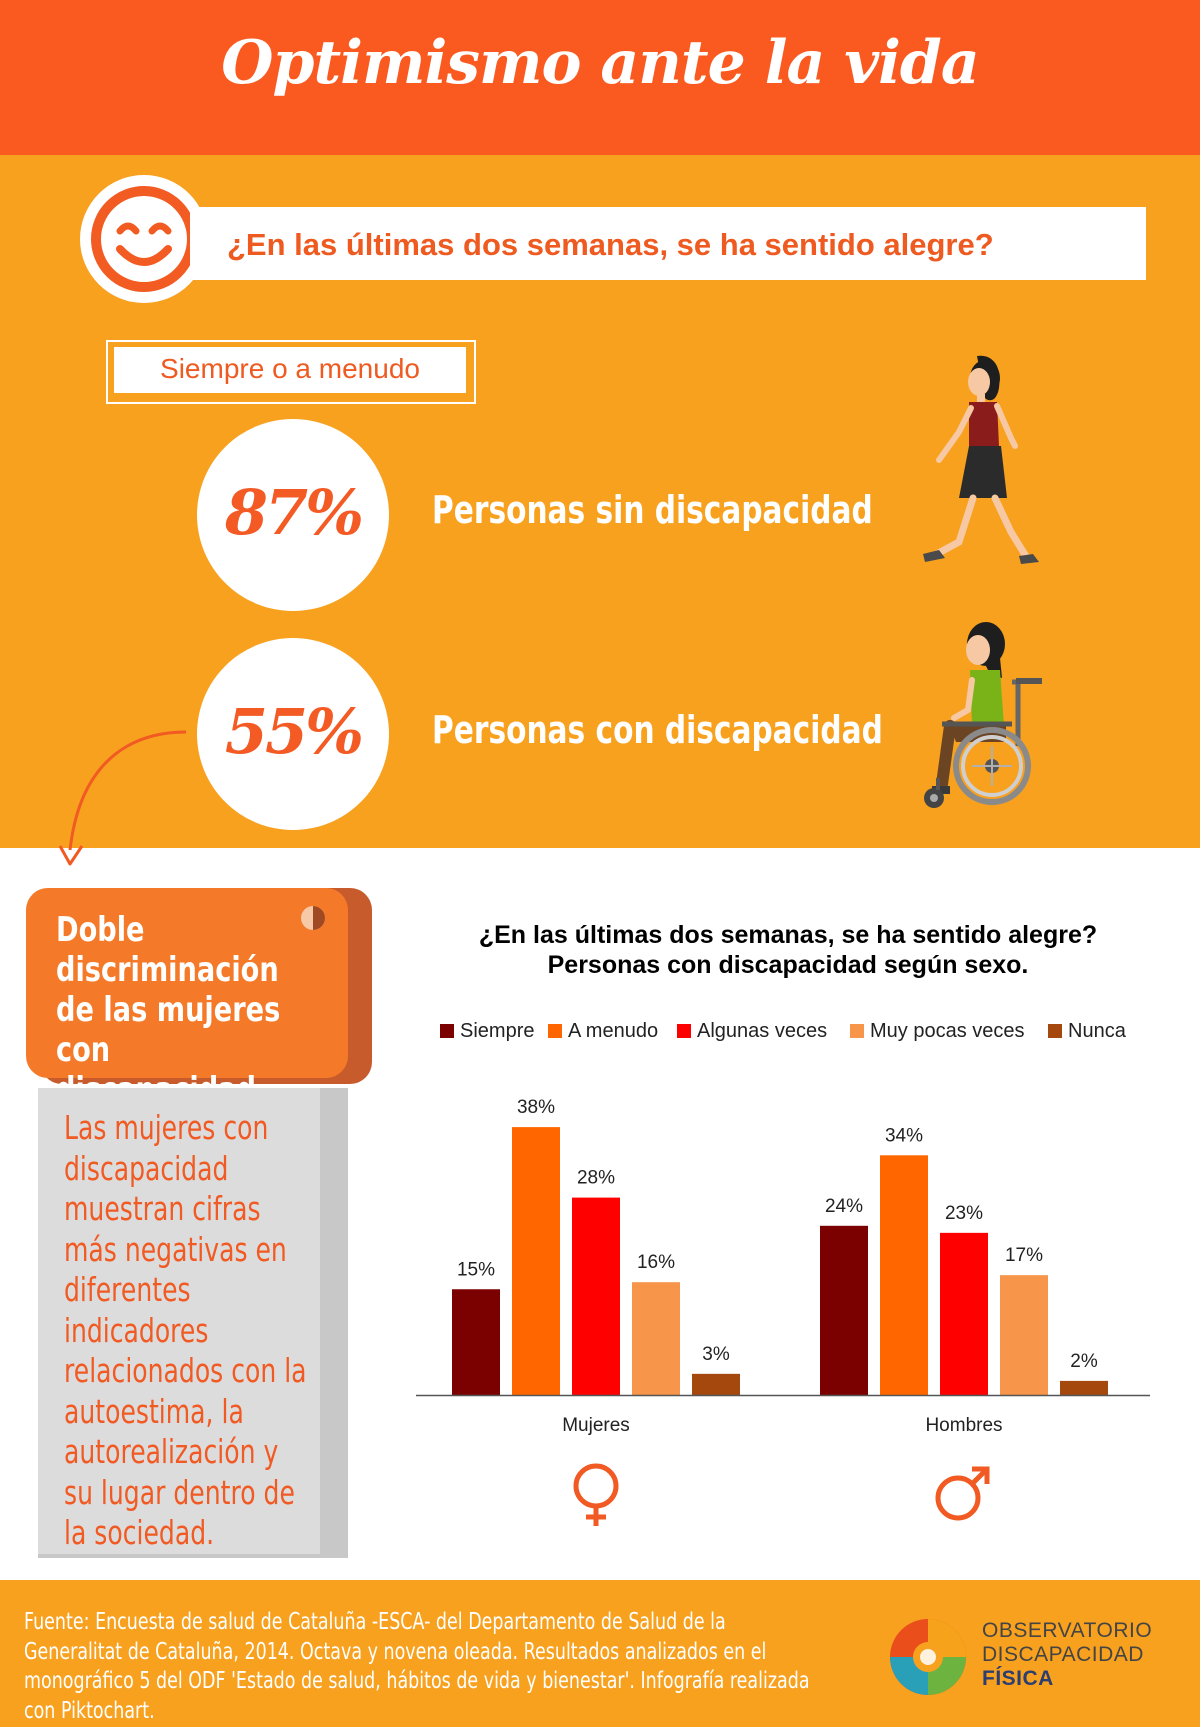 The width and height of the screenshot is (1200, 1727). What do you see at coordinates (657, 730) in the screenshot?
I see `stat-label-disability: Personas con discapacidad` at bounding box center [657, 730].